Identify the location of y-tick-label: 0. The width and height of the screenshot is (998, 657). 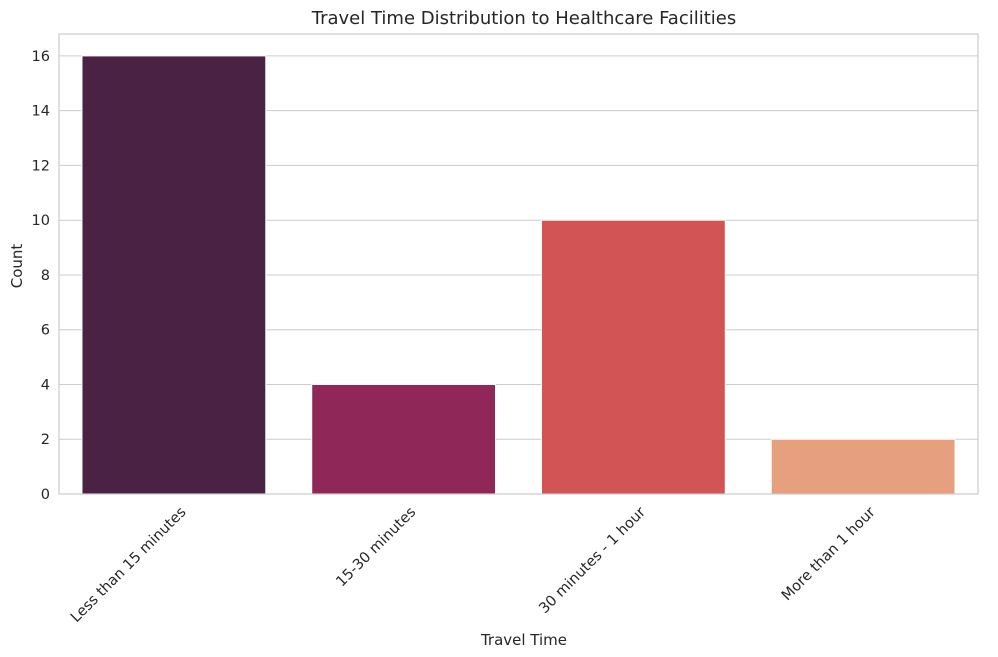
(45, 495).